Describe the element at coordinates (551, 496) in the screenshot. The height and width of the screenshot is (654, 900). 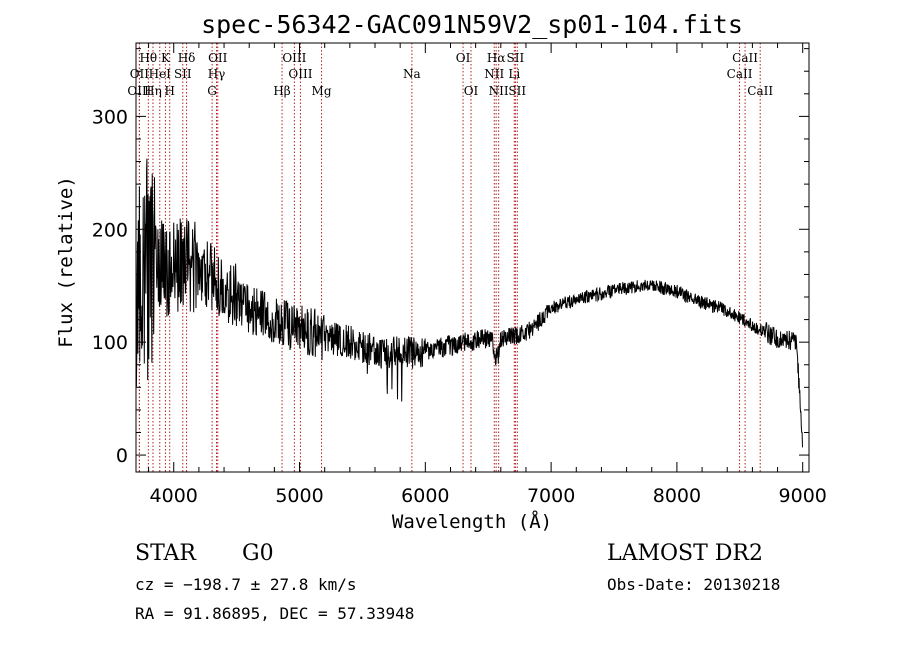
I see `x-tick-label: 7000` at that location.